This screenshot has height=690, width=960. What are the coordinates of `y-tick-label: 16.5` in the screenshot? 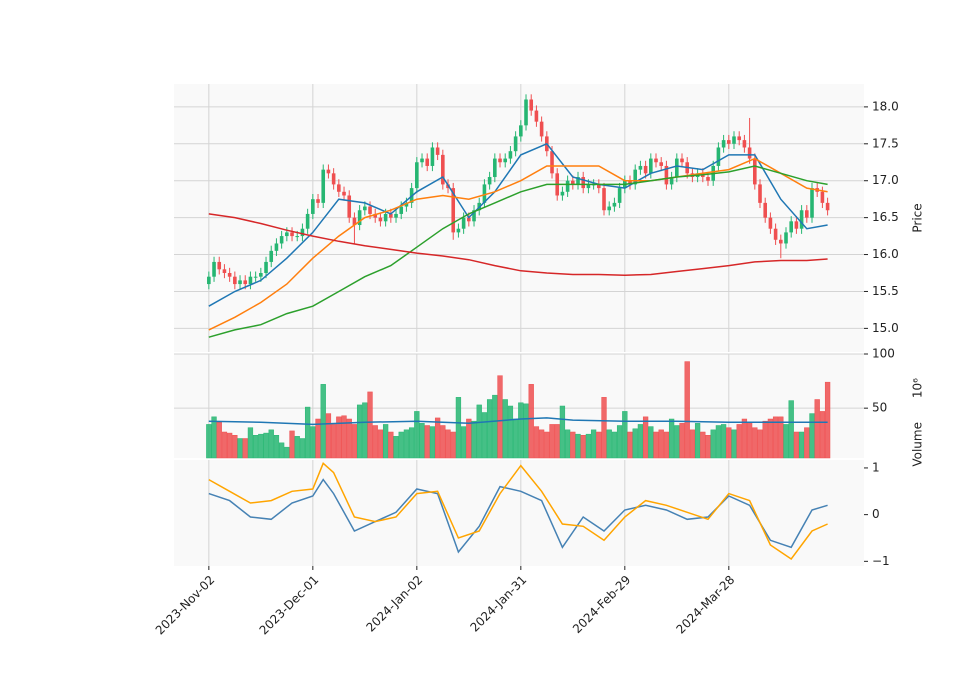 It's located at (885, 217).